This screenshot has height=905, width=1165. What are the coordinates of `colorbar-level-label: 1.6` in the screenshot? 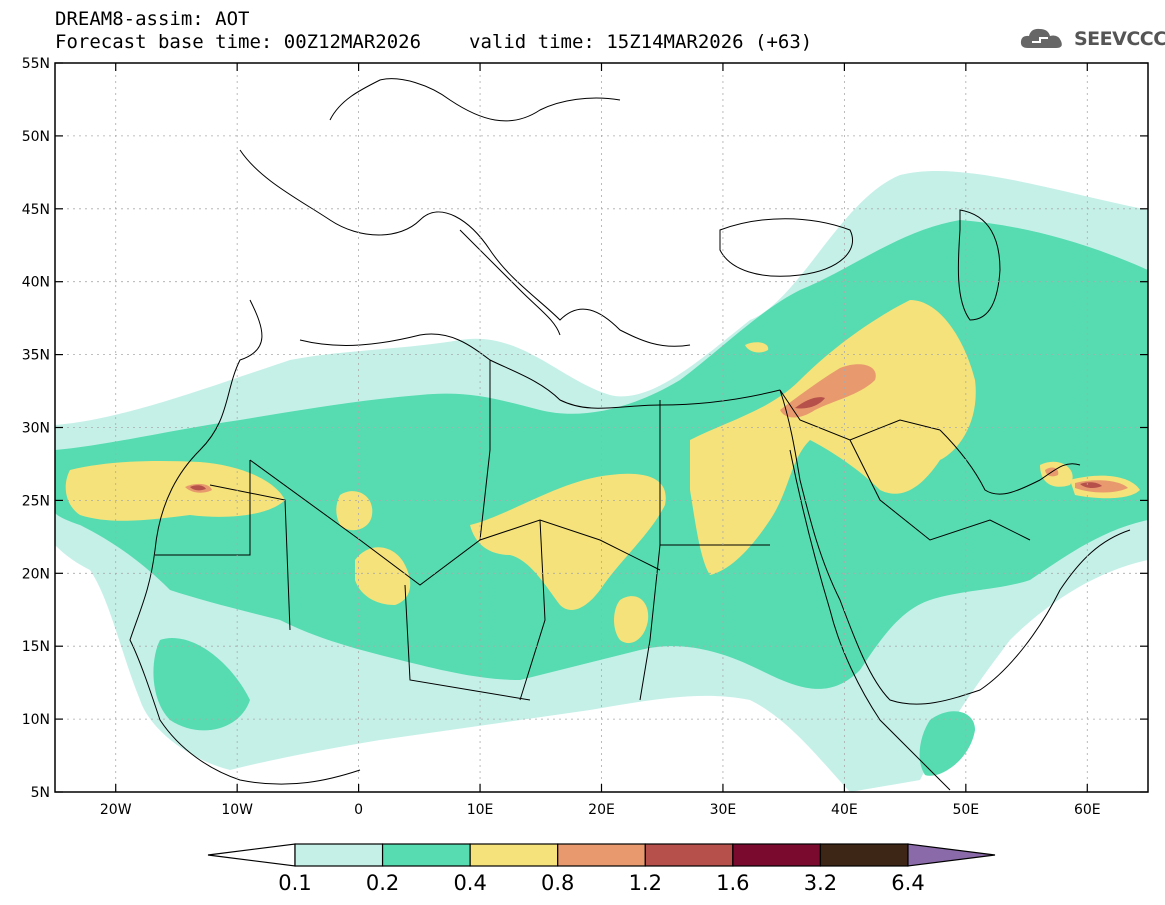 It's located at (732, 883).